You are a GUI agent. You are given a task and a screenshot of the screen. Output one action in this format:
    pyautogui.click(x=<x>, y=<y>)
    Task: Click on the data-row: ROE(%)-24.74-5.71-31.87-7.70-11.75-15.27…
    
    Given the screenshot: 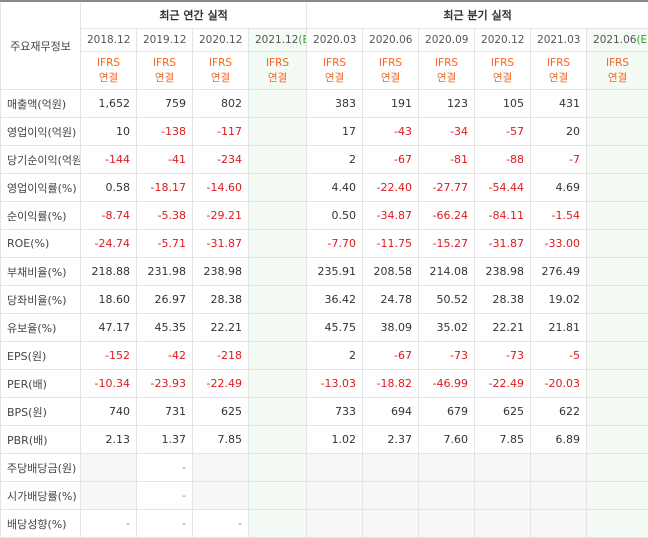 What is the action you would take?
    pyautogui.click(x=324, y=244)
    